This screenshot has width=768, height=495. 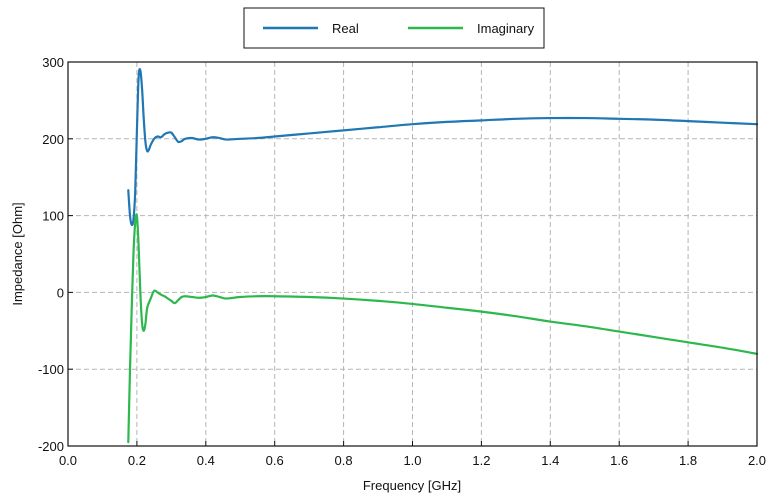 I want to click on legend: Real Imaginary, so click(x=394, y=28).